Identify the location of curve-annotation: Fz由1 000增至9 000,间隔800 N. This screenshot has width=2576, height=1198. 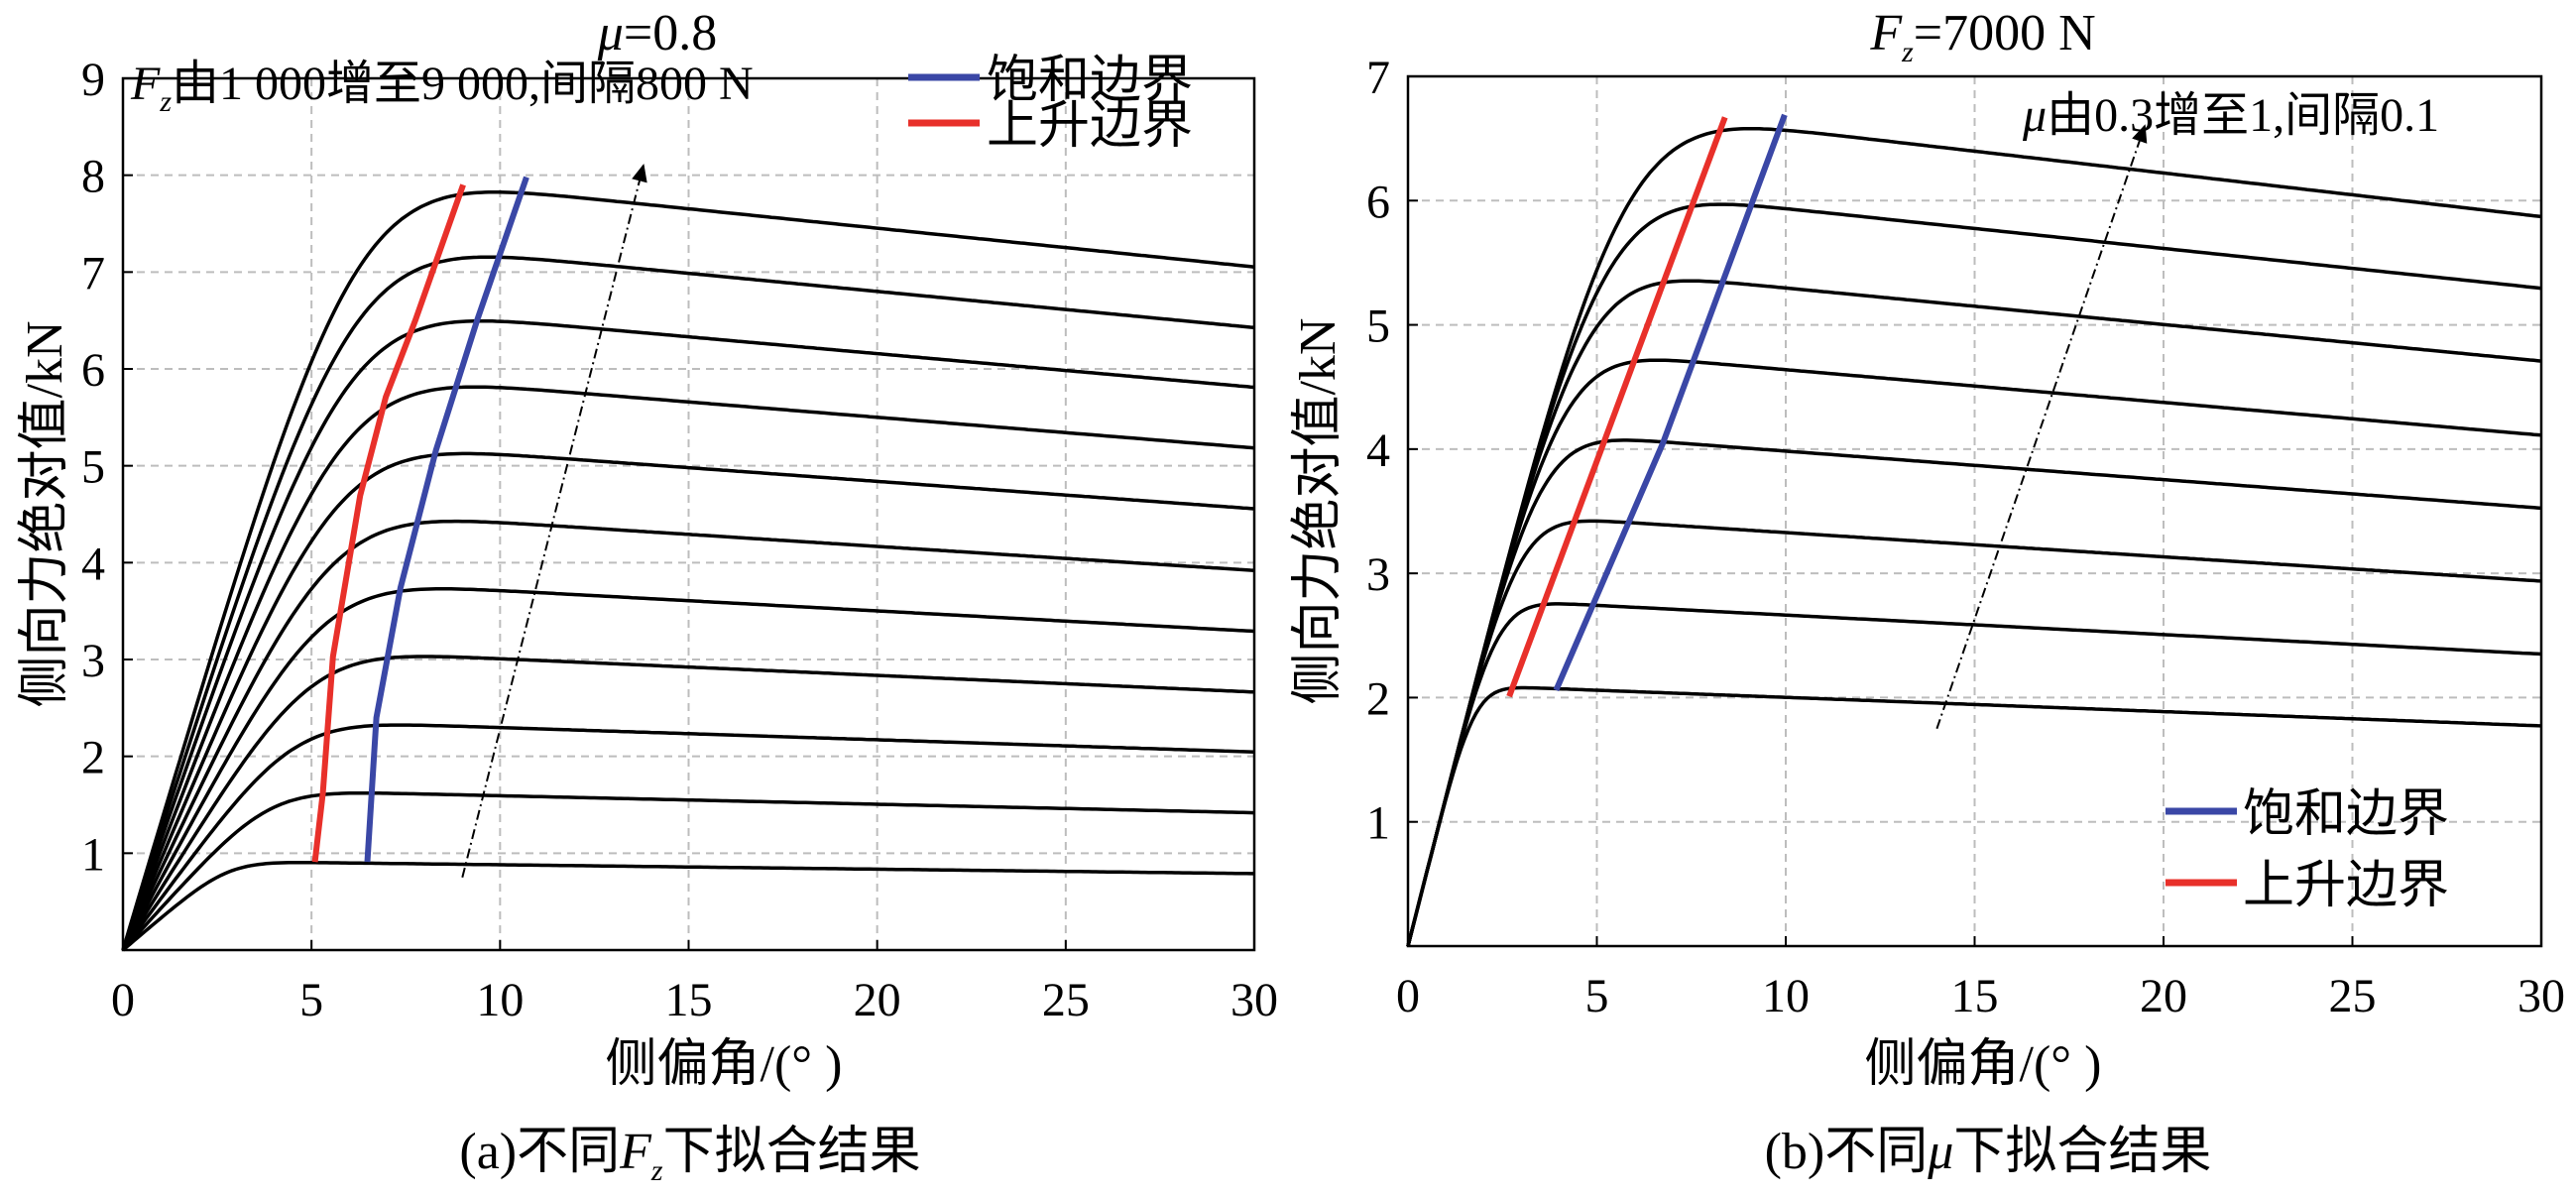
(442, 88).